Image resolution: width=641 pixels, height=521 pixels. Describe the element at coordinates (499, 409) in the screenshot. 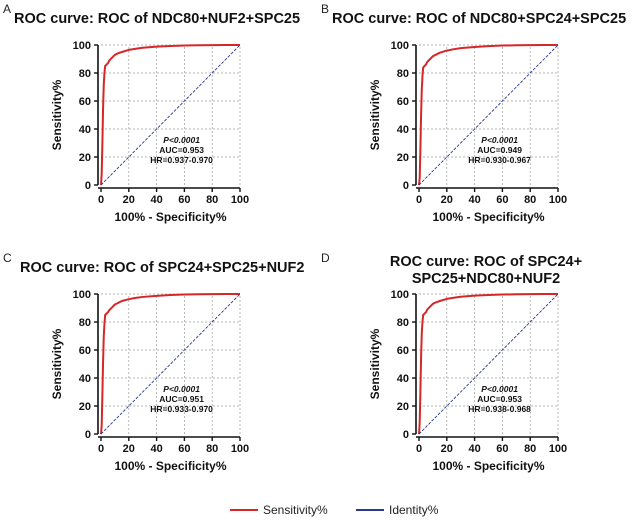

I see `annotation-hr: HR=0.938-0.968` at that location.